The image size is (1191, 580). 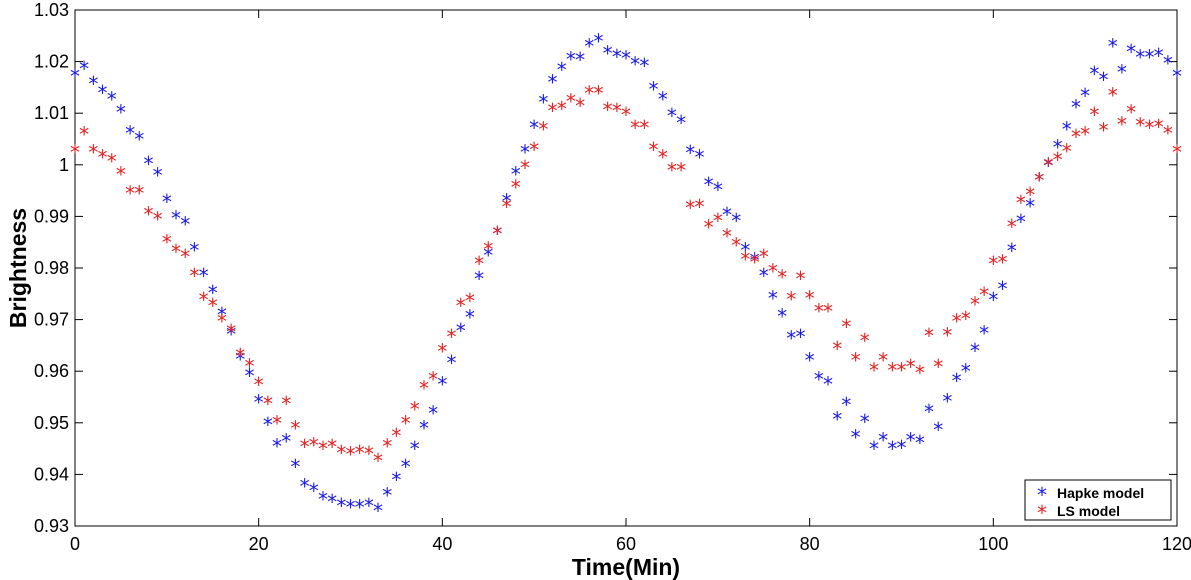 What do you see at coordinates (259, 544) in the screenshot?
I see `x-tick-label: 20` at bounding box center [259, 544].